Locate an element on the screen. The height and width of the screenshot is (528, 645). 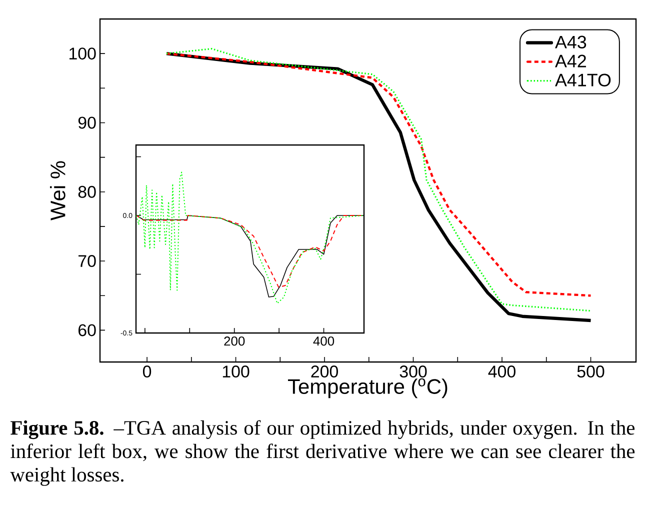
legend-label: A43 is located at coordinates (570, 42).